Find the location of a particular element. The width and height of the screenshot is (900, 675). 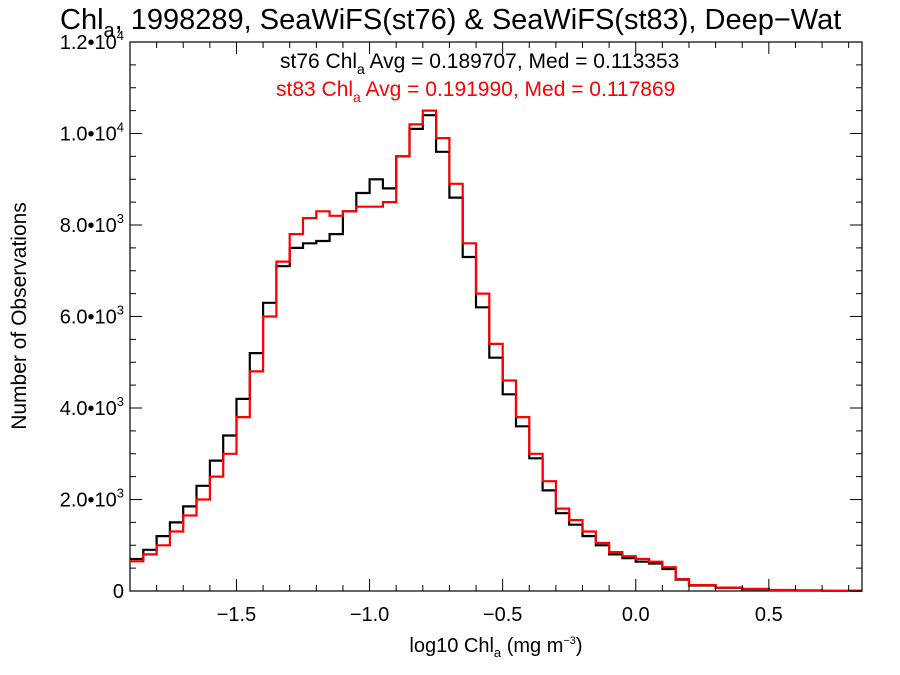

y-tick-label: 2.0•103 is located at coordinates (92, 499).